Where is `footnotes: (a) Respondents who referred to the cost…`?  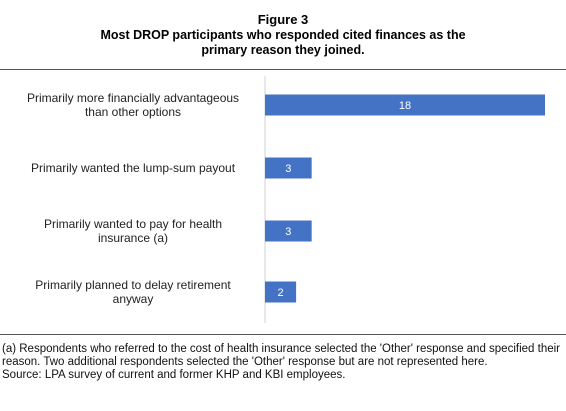 footnotes: (a) Respondents who referred to the cost… is located at coordinates (282, 362).